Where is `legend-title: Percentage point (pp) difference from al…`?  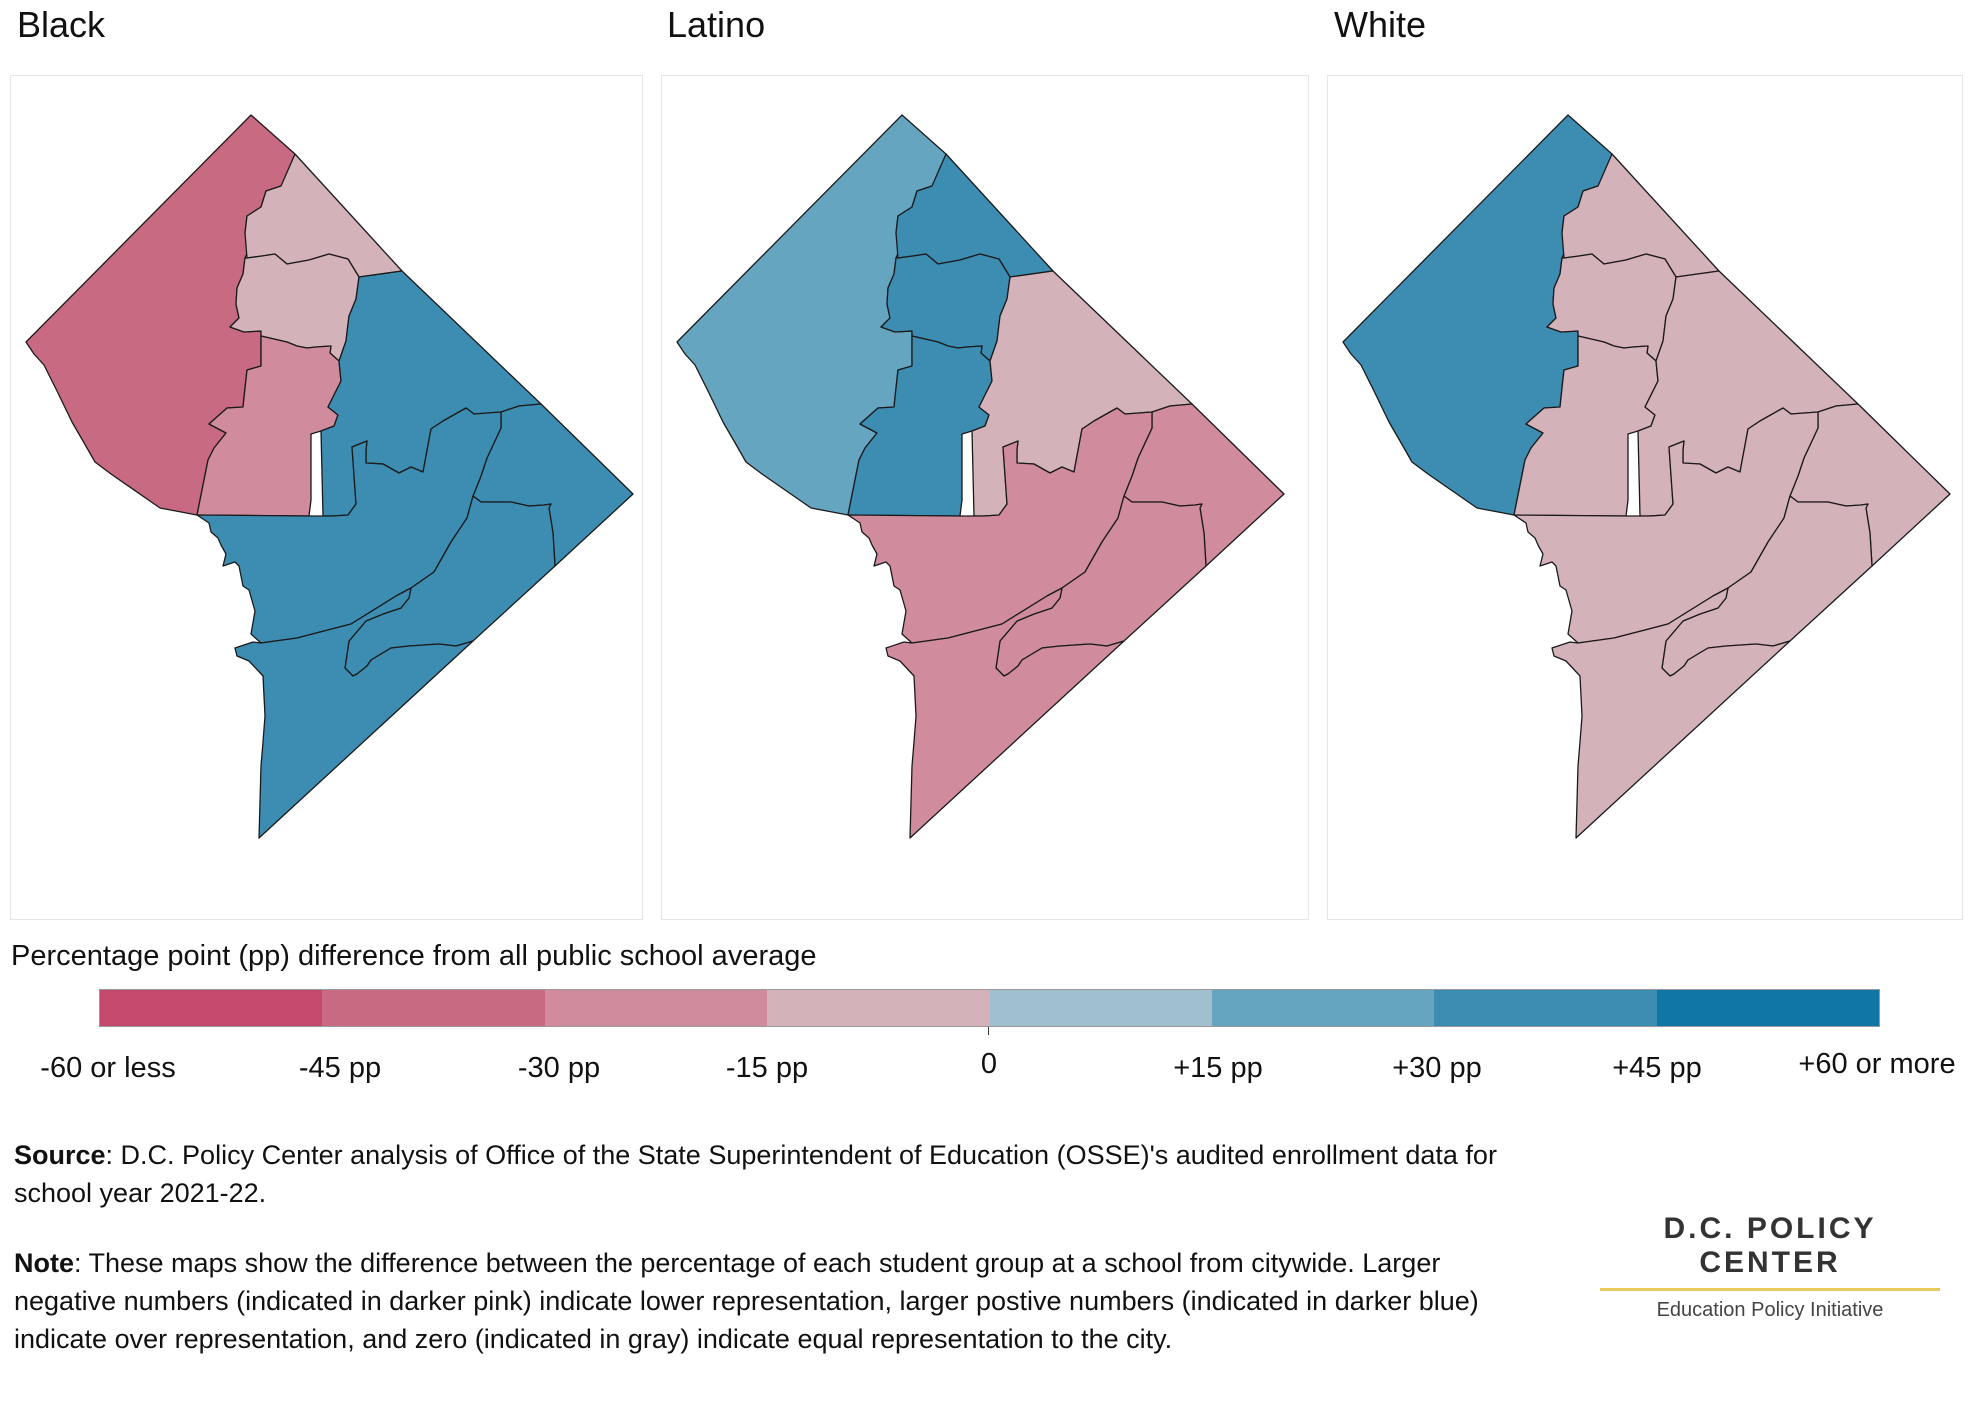
legend-title: Percentage point (pp) difference from al… is located at coordinates (414, 956).